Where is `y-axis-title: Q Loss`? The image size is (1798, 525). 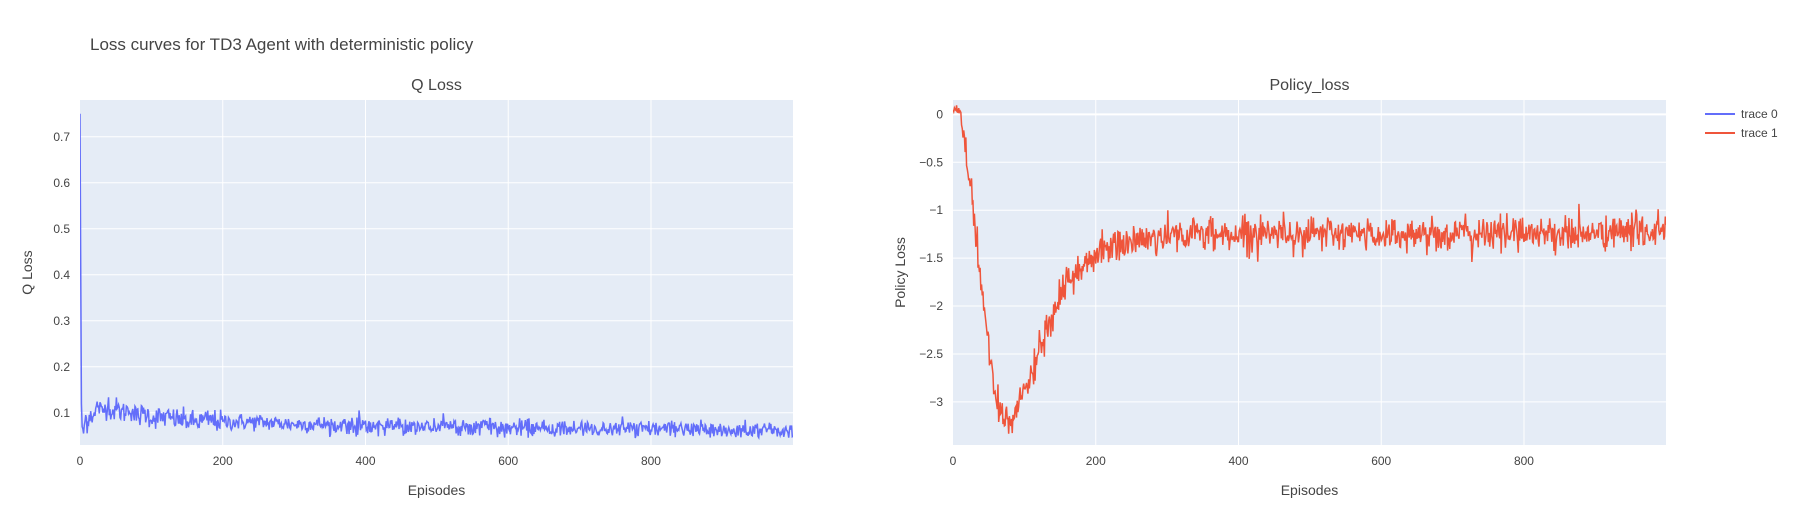 y-axis-title: Q Loss is located at coordinates (27, 272).